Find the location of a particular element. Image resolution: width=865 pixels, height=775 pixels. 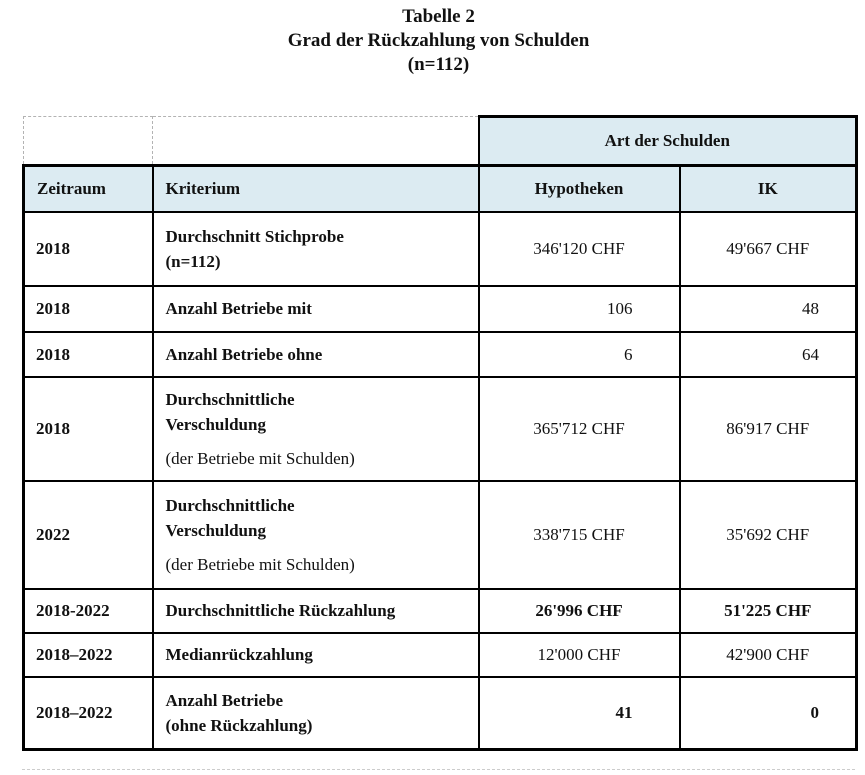

cell-ik: 48 is located at coordinates (768, 309).